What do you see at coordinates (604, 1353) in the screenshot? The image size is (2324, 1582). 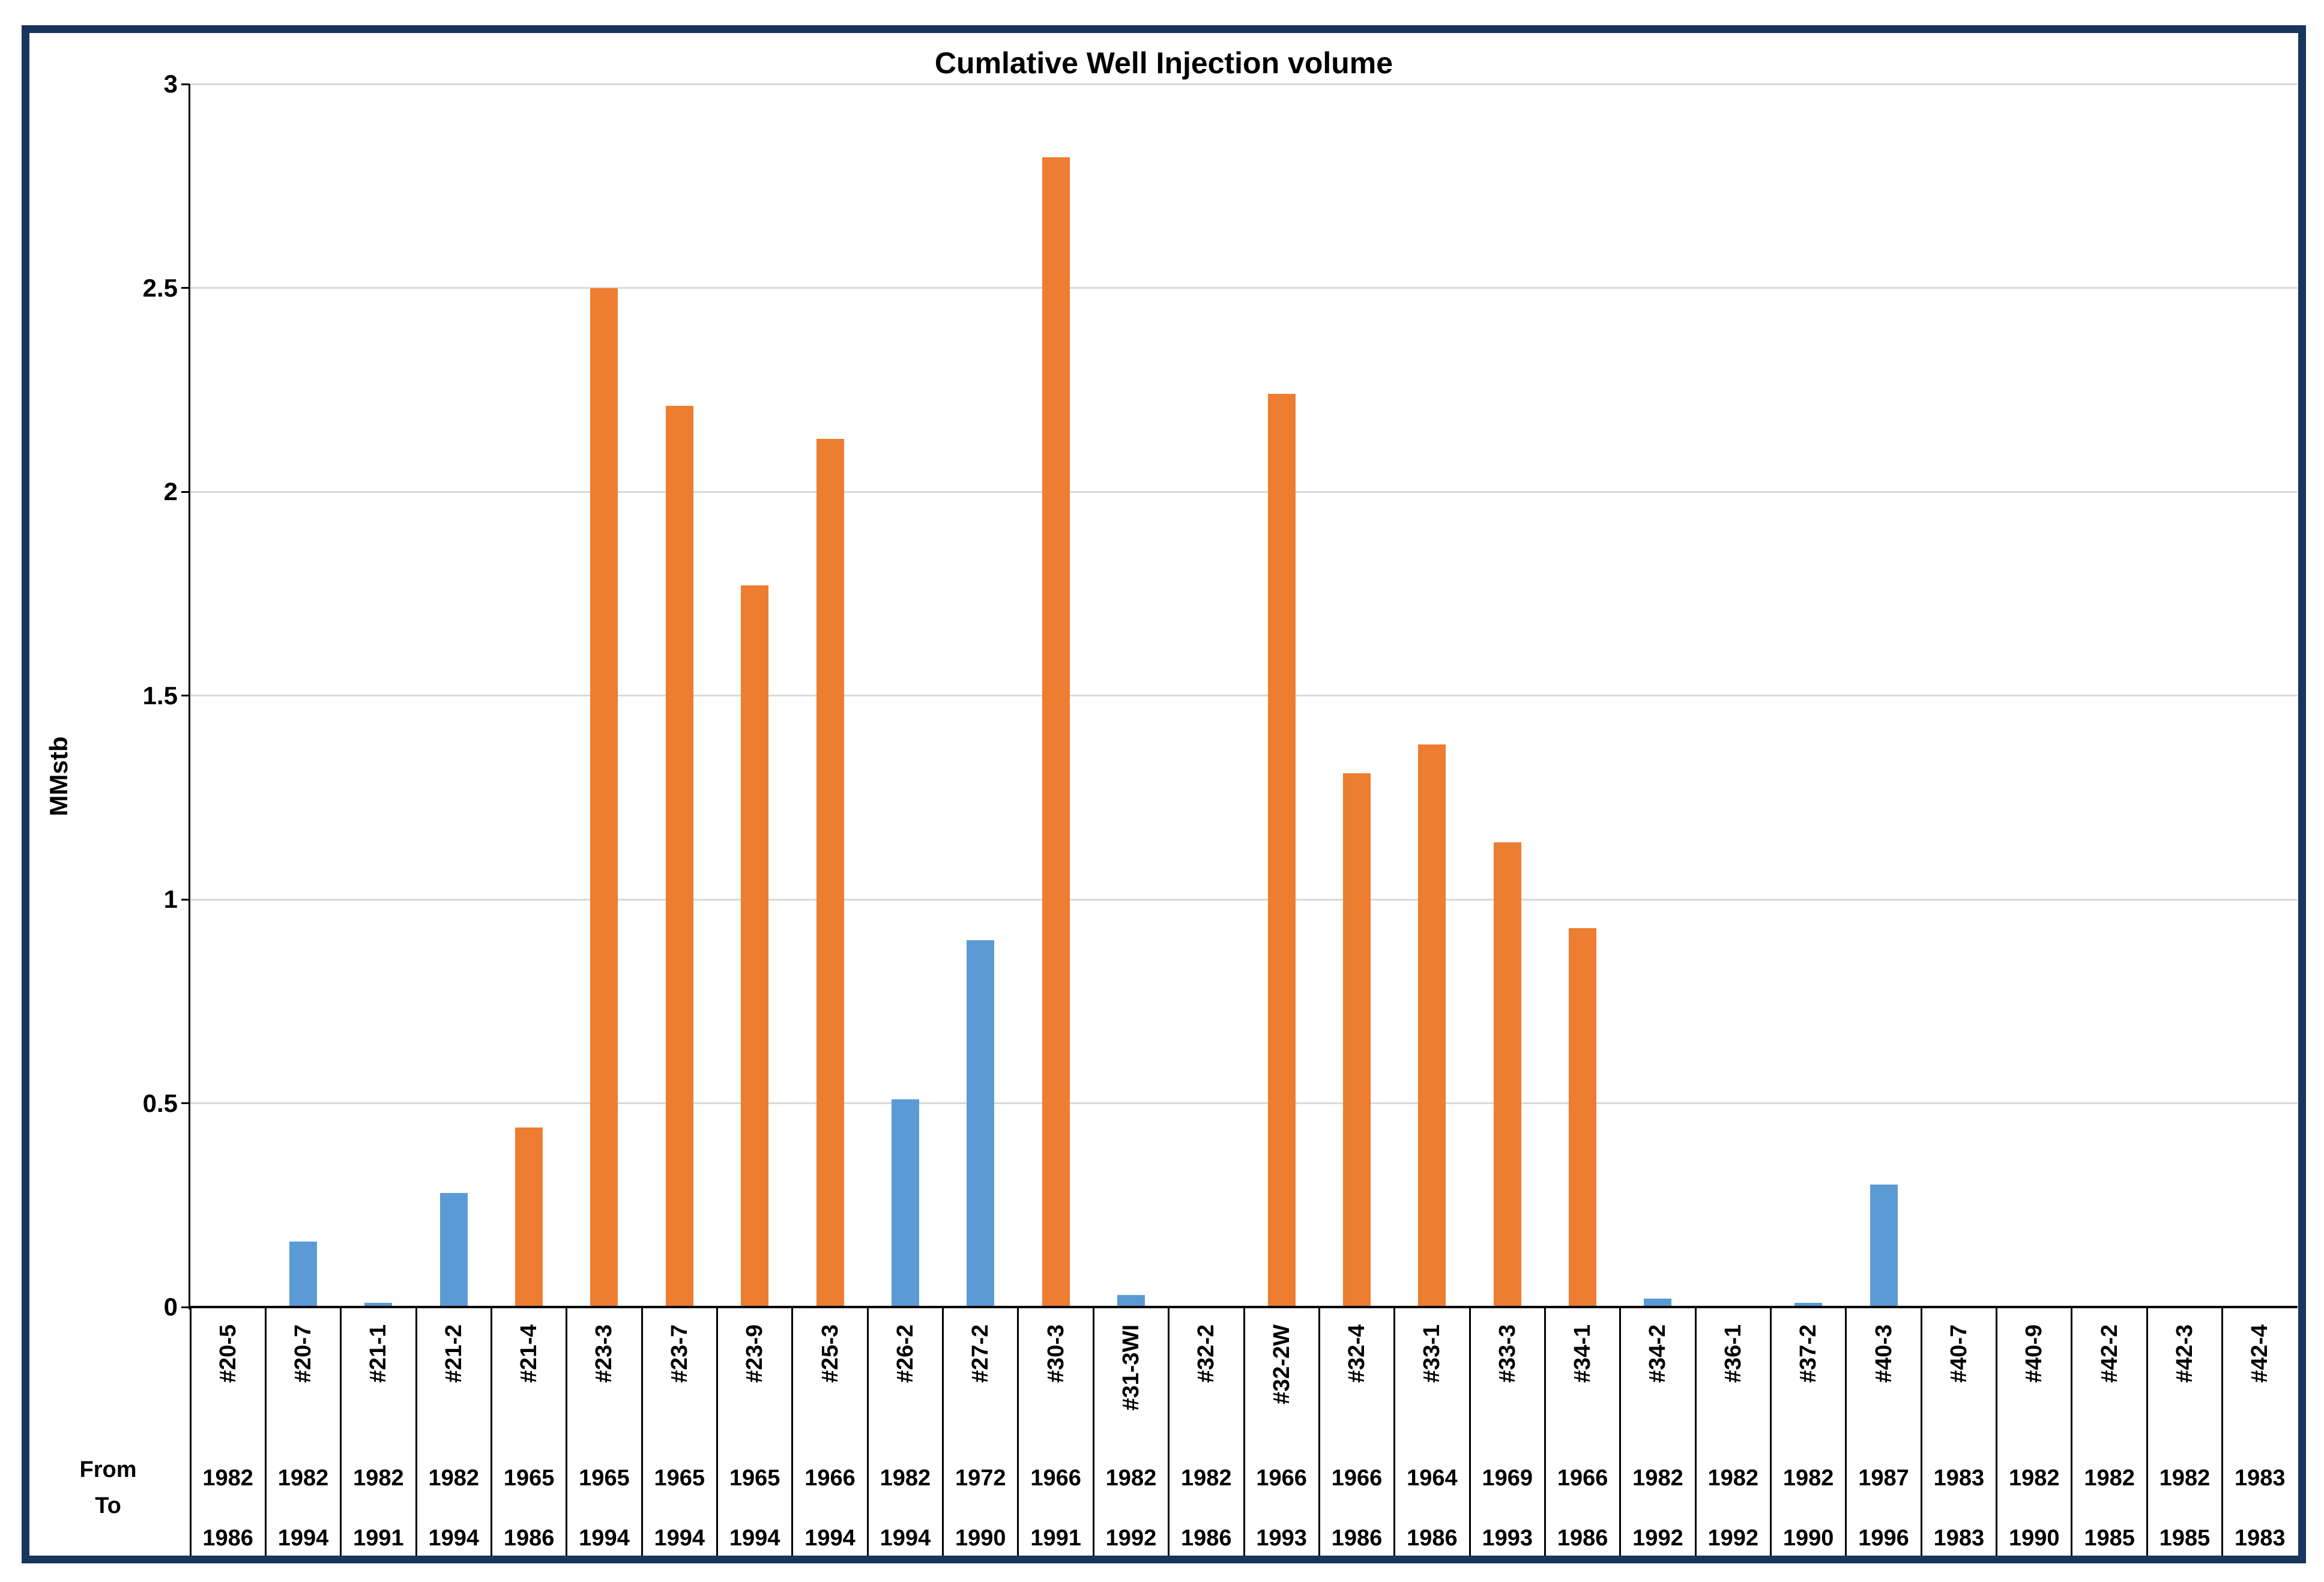 I see `well-label-#23-3: #23-3` at bounding box center [604, 1353].